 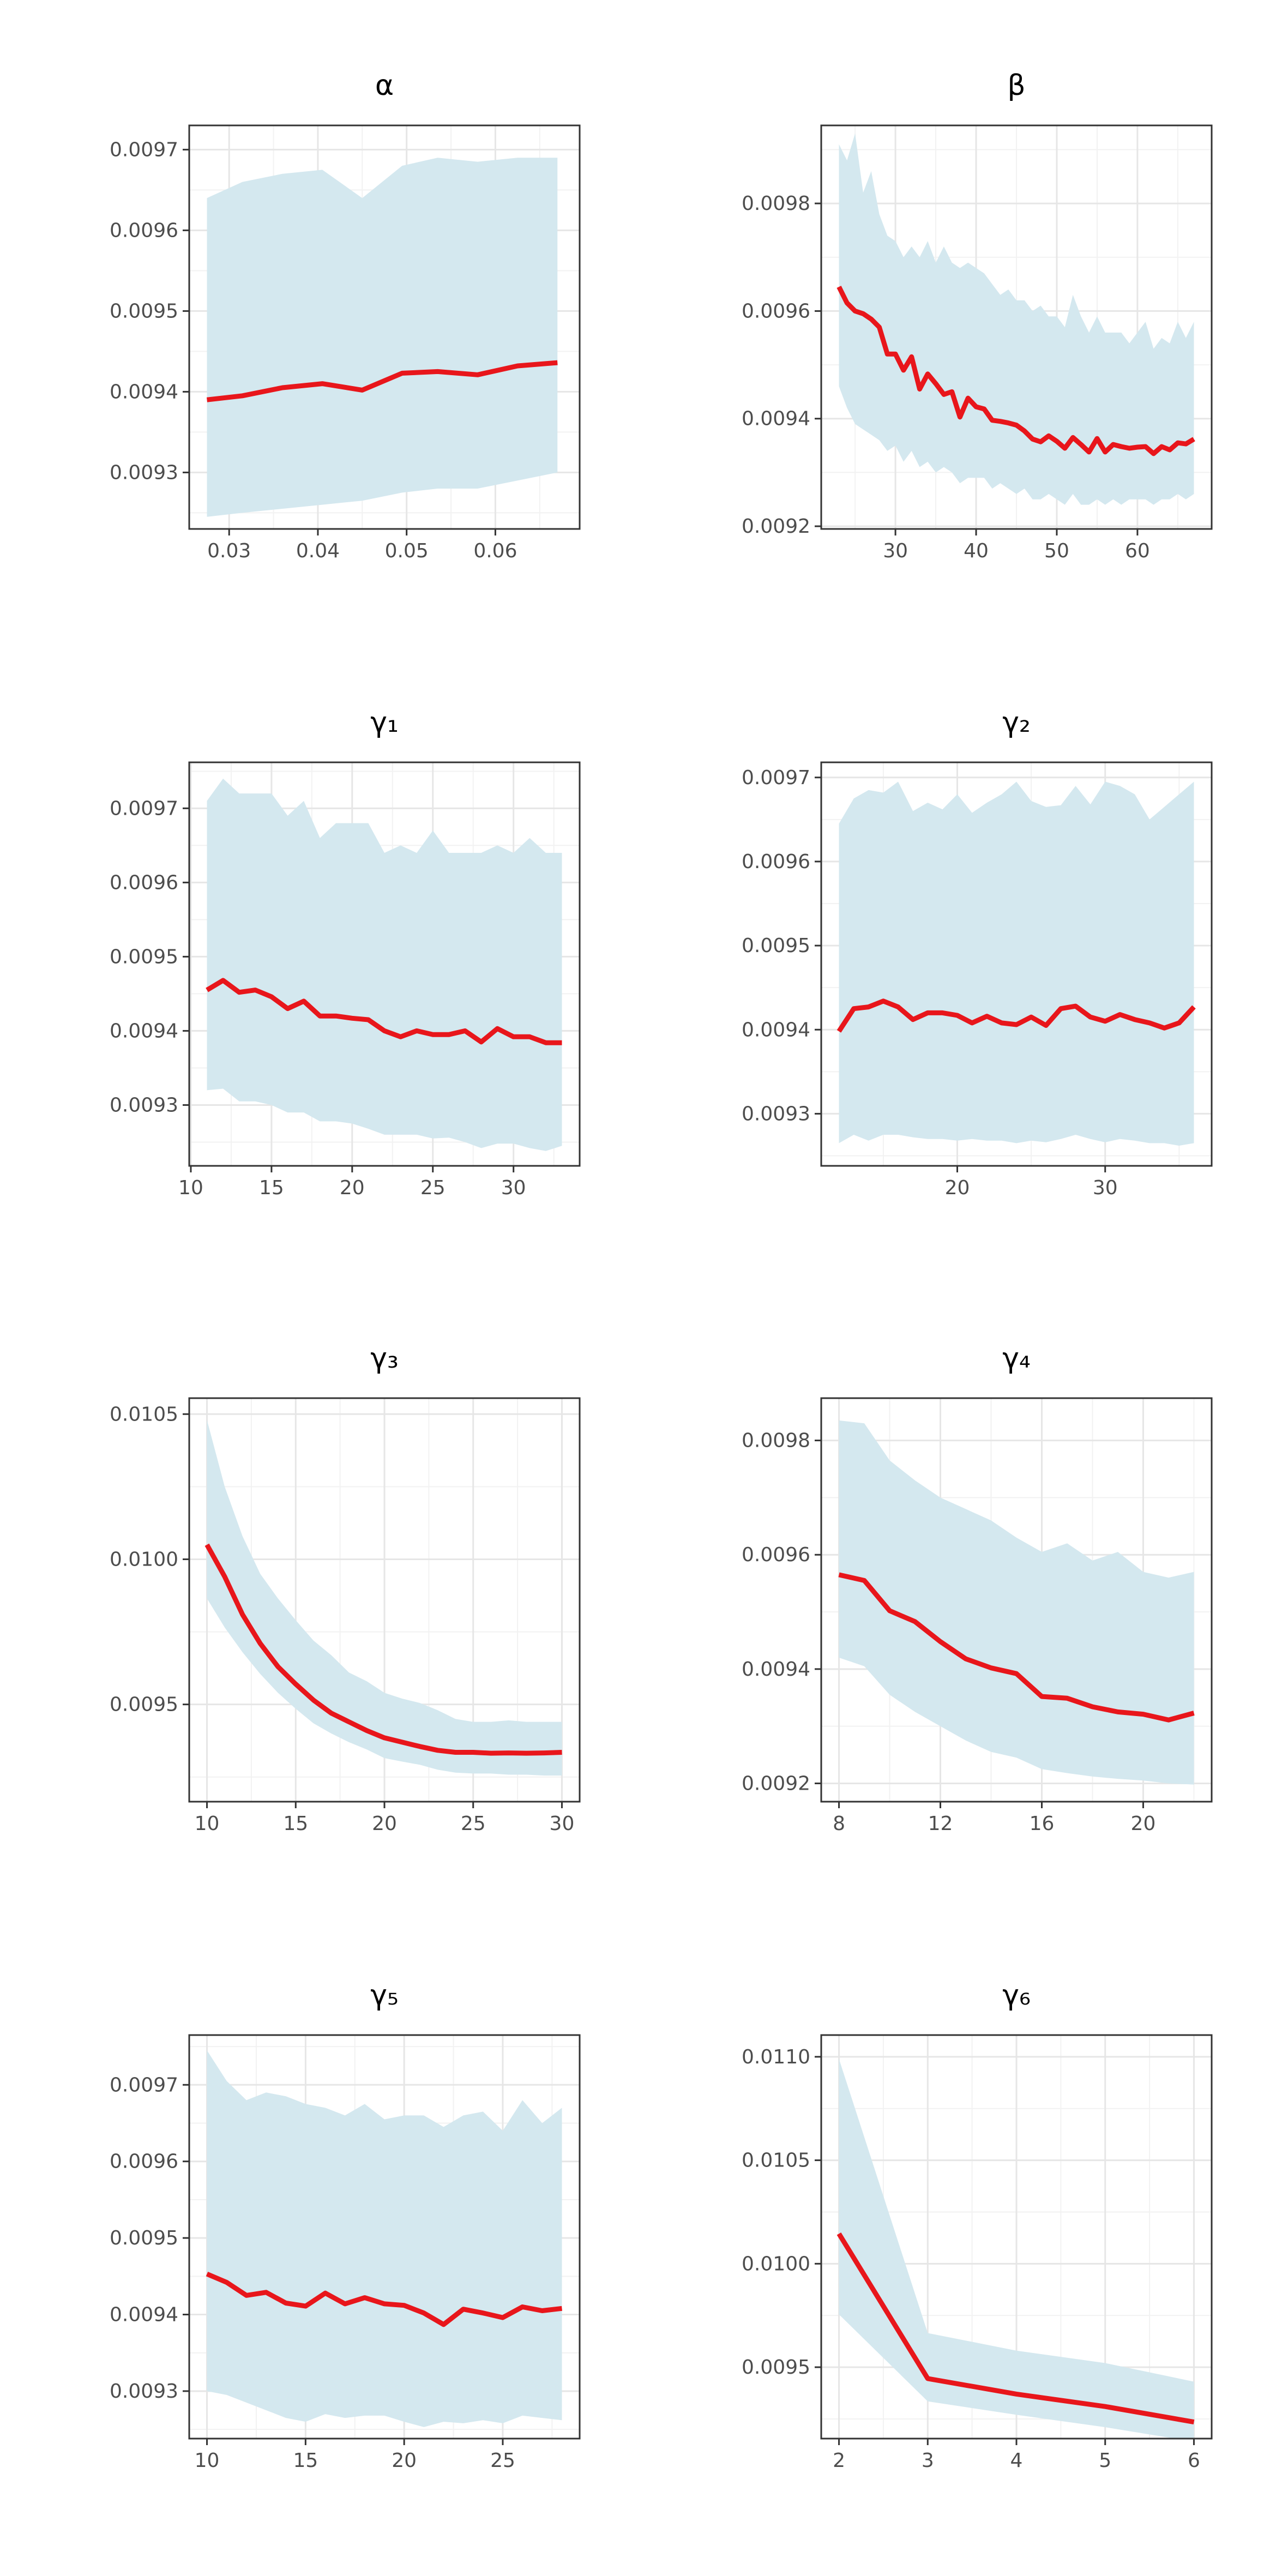 I want to click on panel-title: γ₂, so click(x=1016, y=722).